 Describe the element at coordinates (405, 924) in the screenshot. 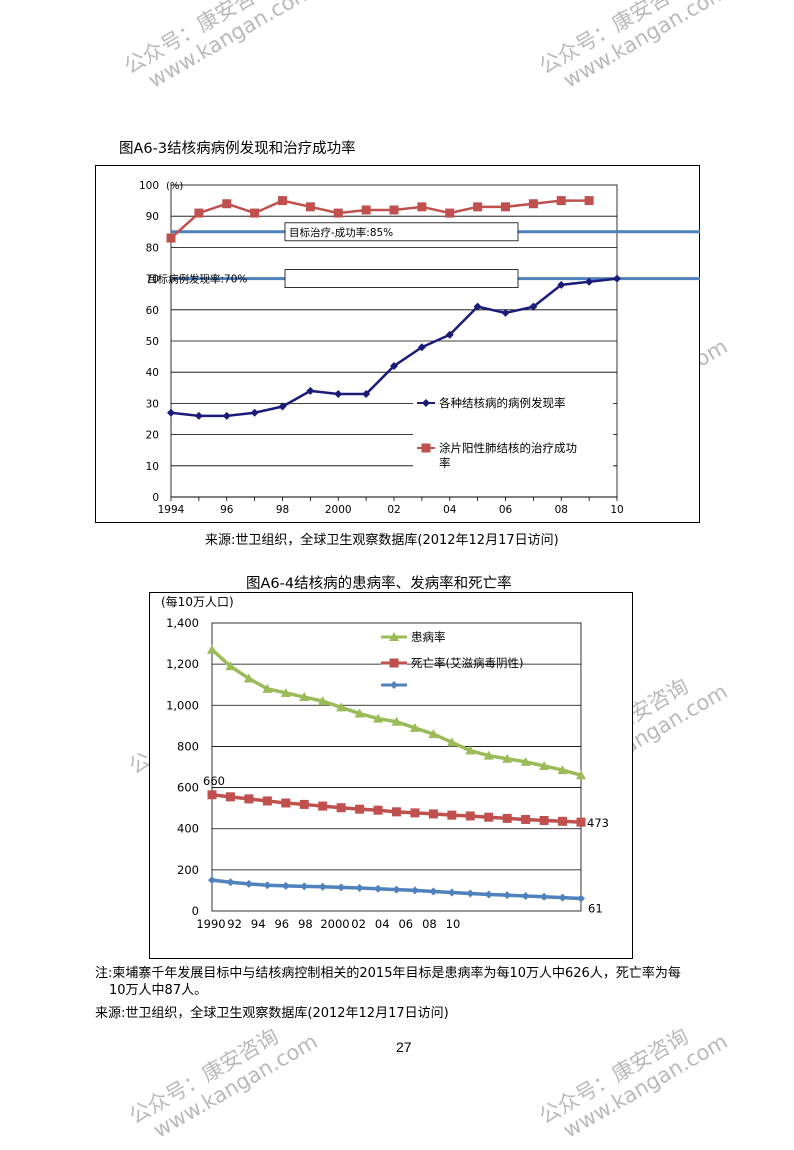

I see `chart2-x-tick-label: 06` at that location.